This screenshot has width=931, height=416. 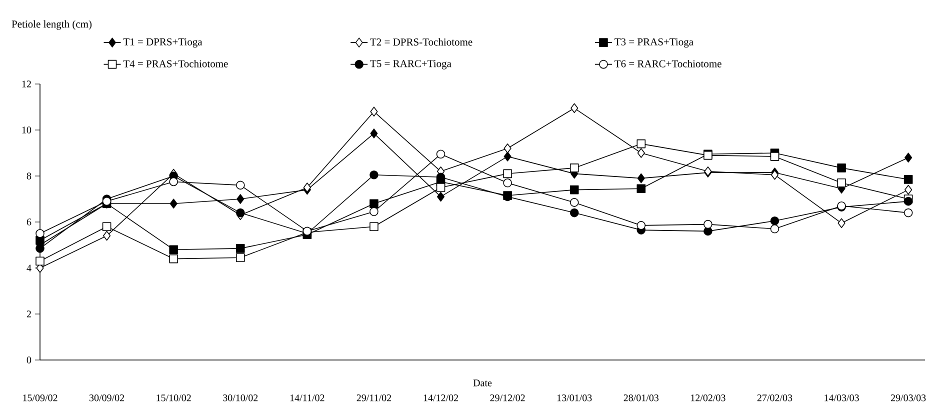 What do you see at coordinates (374, 398) in the screenshot?
I see `x-tick-label: 29/11/02` at bounding box center [374, 398].